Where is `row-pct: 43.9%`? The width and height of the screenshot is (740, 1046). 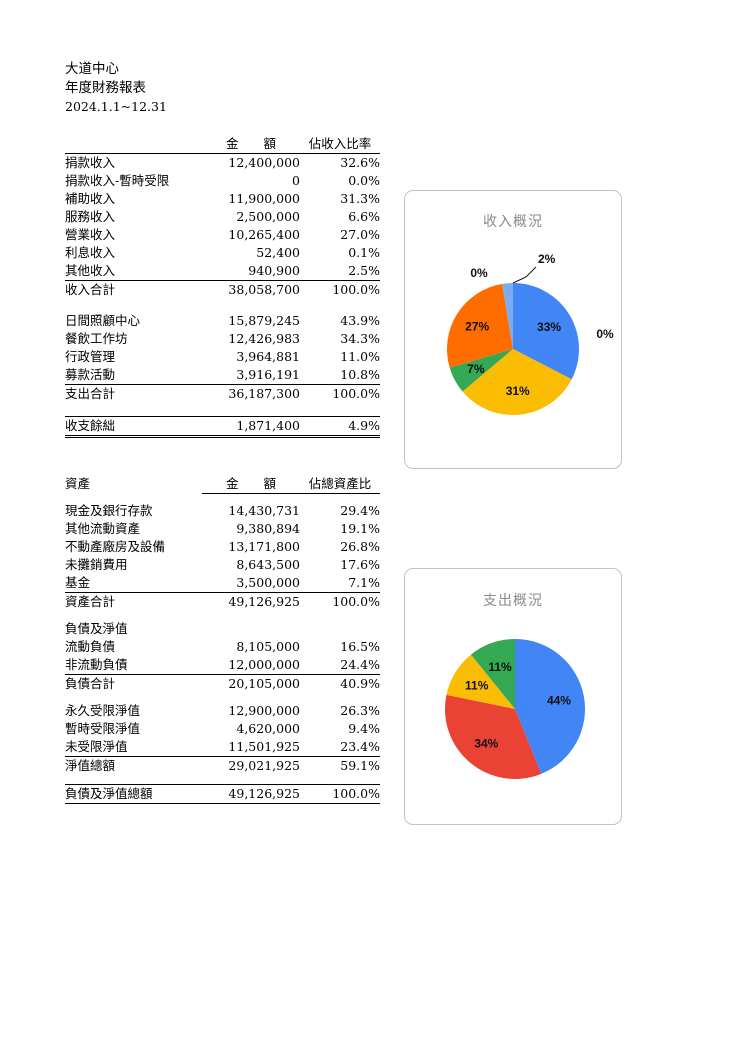
row-pct: 43.9% is located at coordinates (360, 321).